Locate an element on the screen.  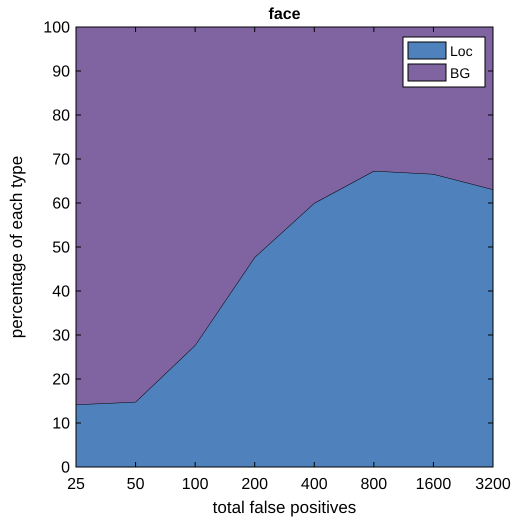
x-tick-label: 100 is located at coordinates (195, 484).